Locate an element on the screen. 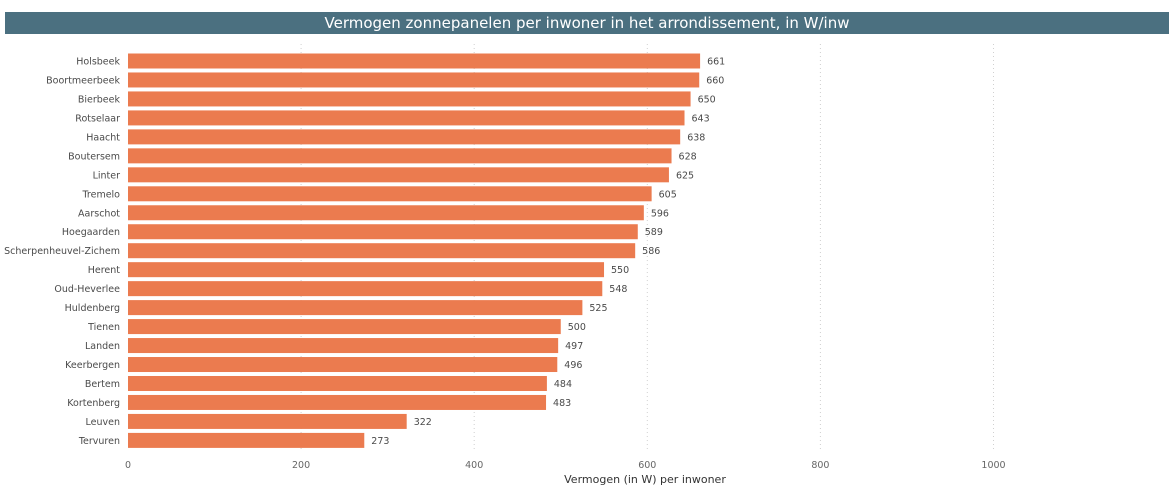 The height and width of the screenshot is (485, 1169). x-tick-label: 0 is located at coordinates (128, 465).